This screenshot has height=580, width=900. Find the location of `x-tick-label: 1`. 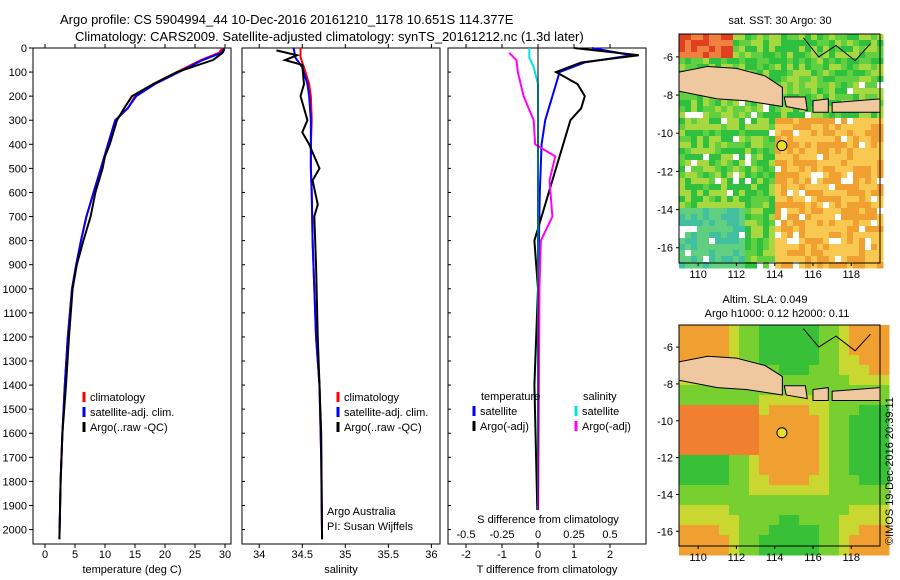

x-tick-label: 1 is located at coordinates (574, 555).